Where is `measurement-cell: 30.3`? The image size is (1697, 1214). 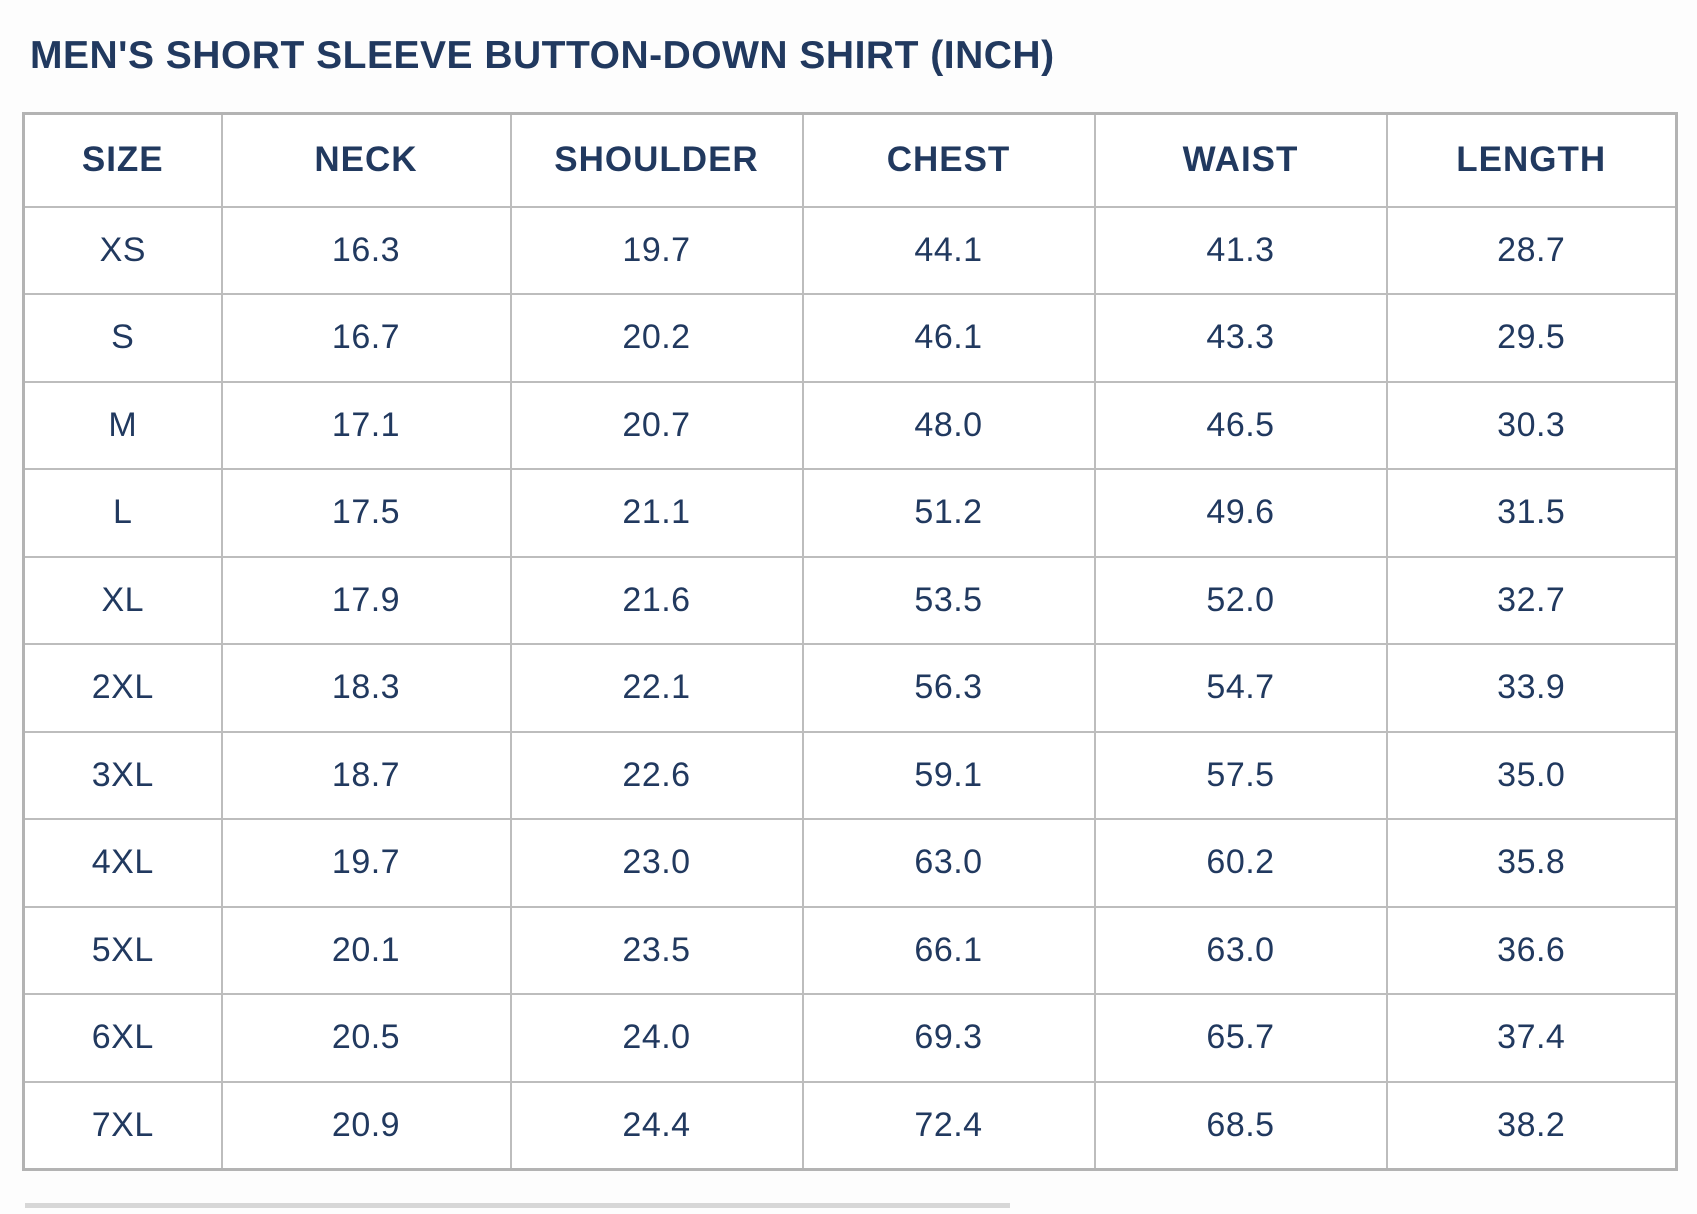
measurement-cell: 30.3 is located at coordinates (1531, 425).